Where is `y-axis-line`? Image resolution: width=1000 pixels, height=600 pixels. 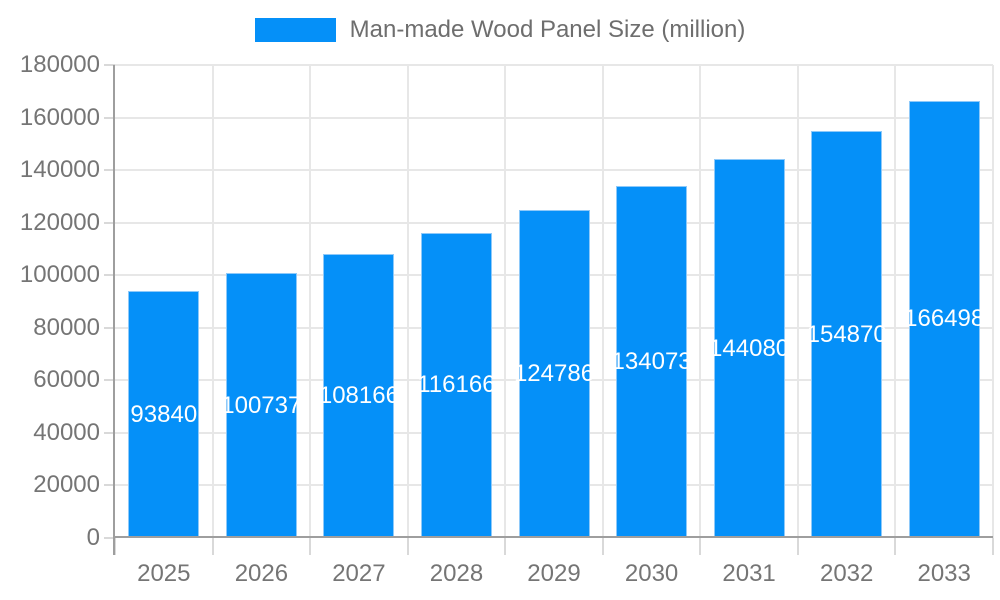 y-axis-line is located at coordinates (114, 310).